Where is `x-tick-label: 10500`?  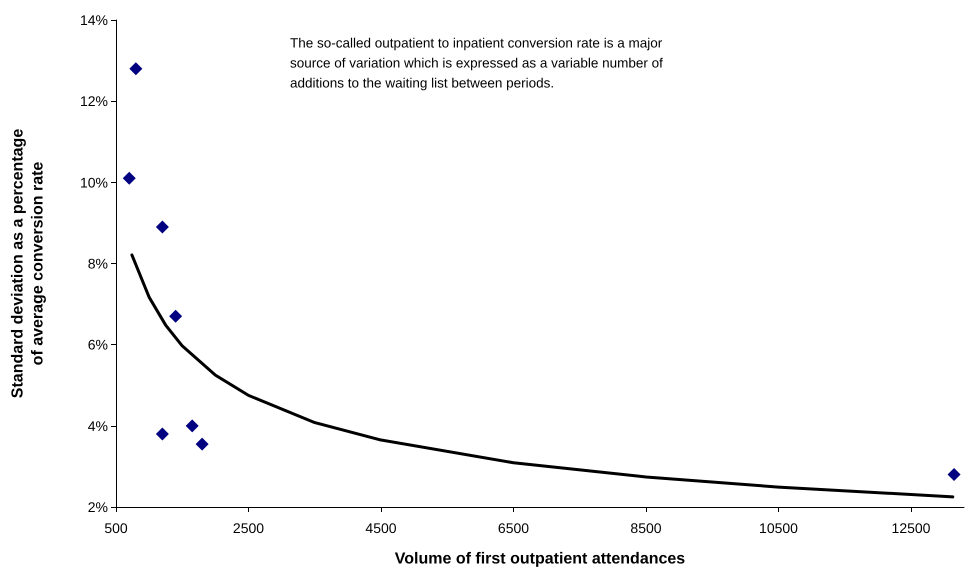
x-tick-label: 10500 is located at coordinates (778, 528).